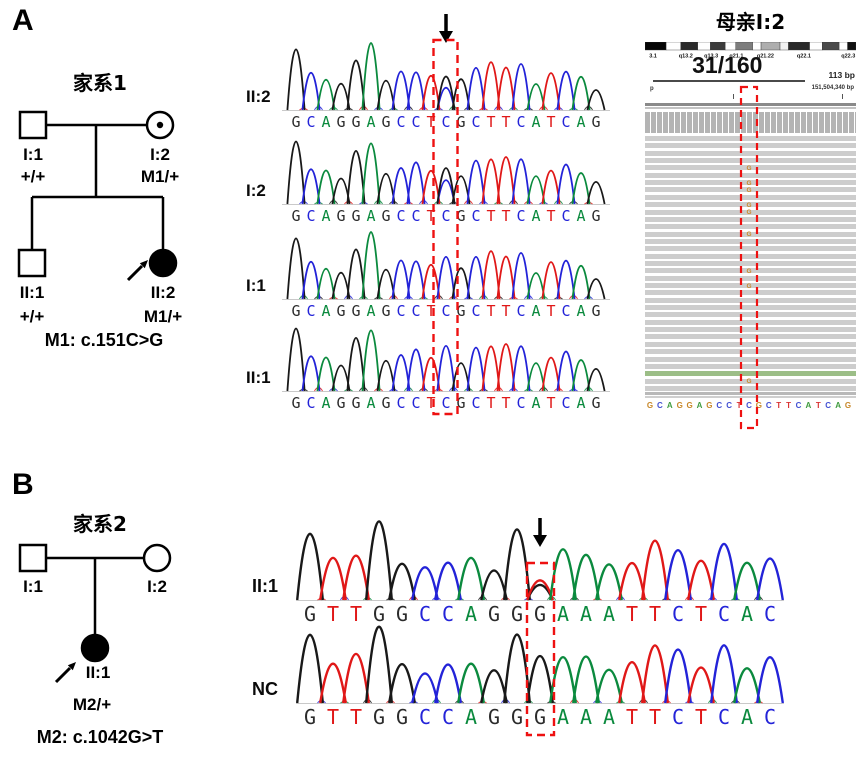 Image resolution: width=856 pixels, height=776 pixels. Describe the element at coordinates (848, 57) in the screenshot. I see `ideogram-band-label: q22.3` at that location.